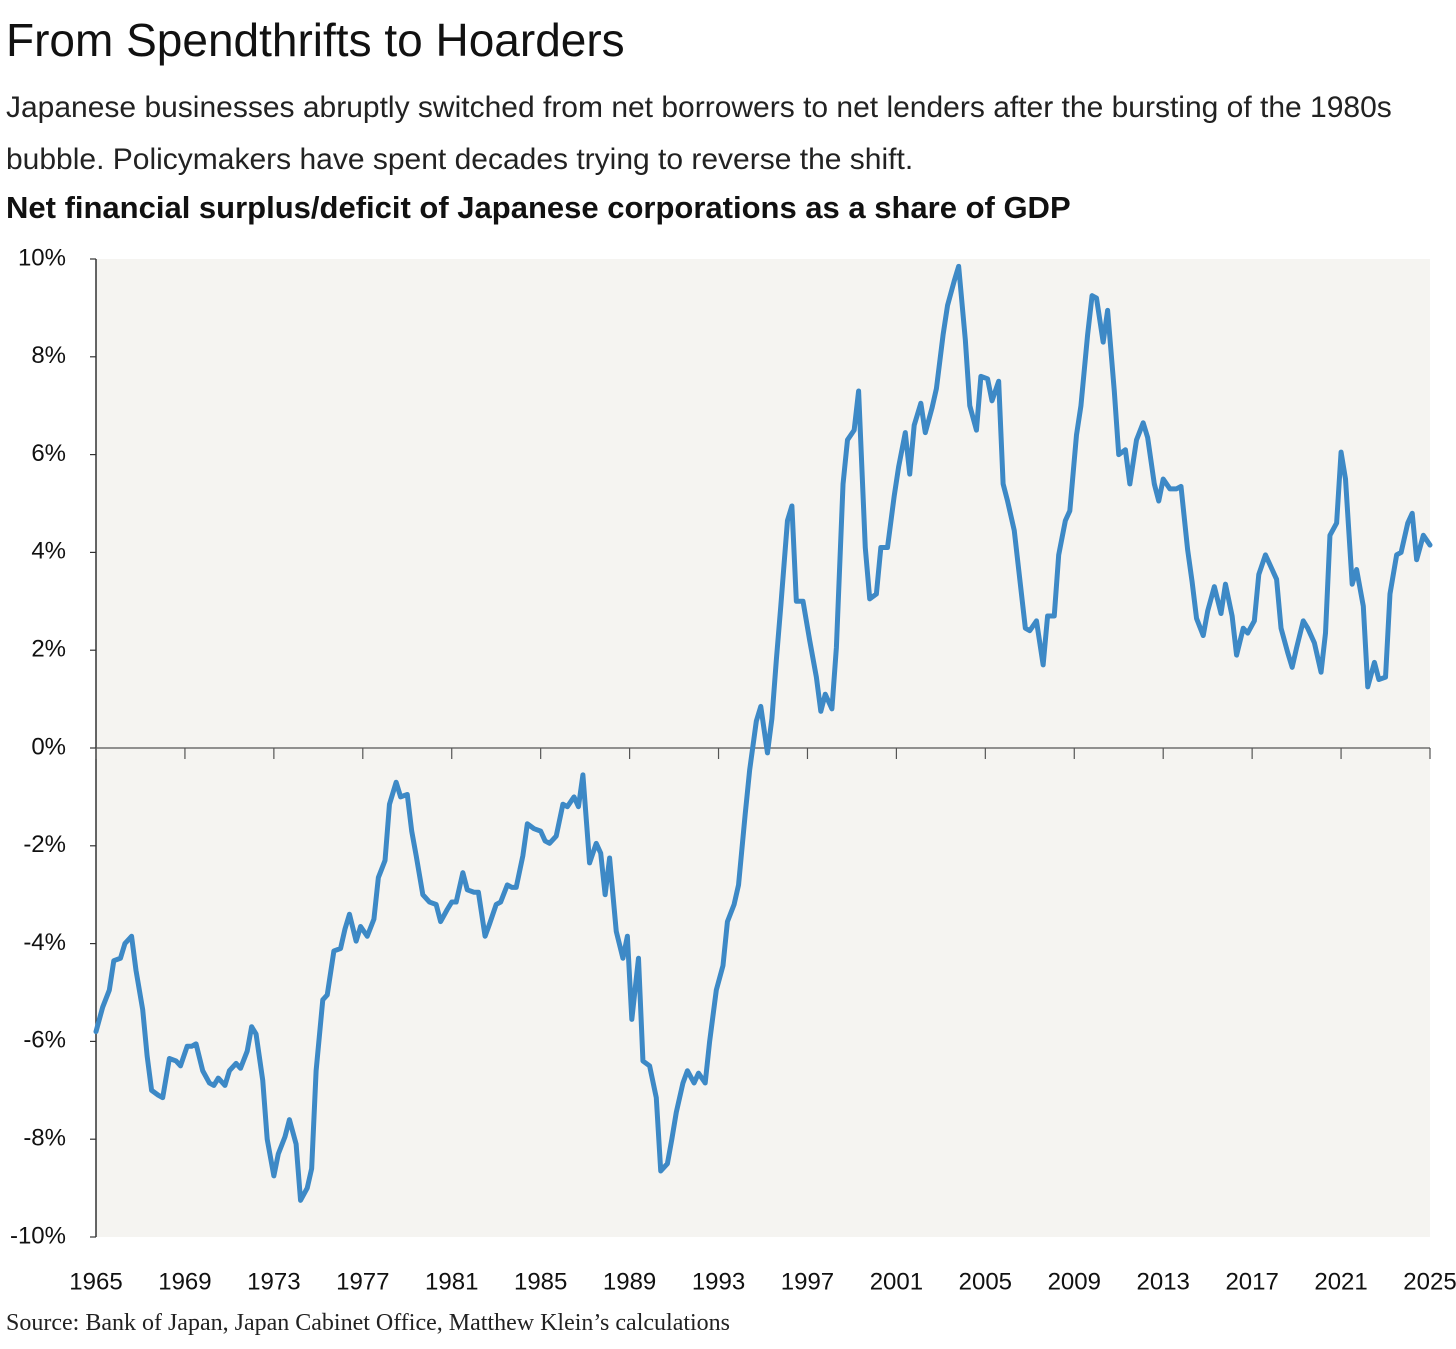  What do you see at coordinates (44, 844) in the screenshot?
I see `y-tick-label: -2%` at bounding box center [44, 844].